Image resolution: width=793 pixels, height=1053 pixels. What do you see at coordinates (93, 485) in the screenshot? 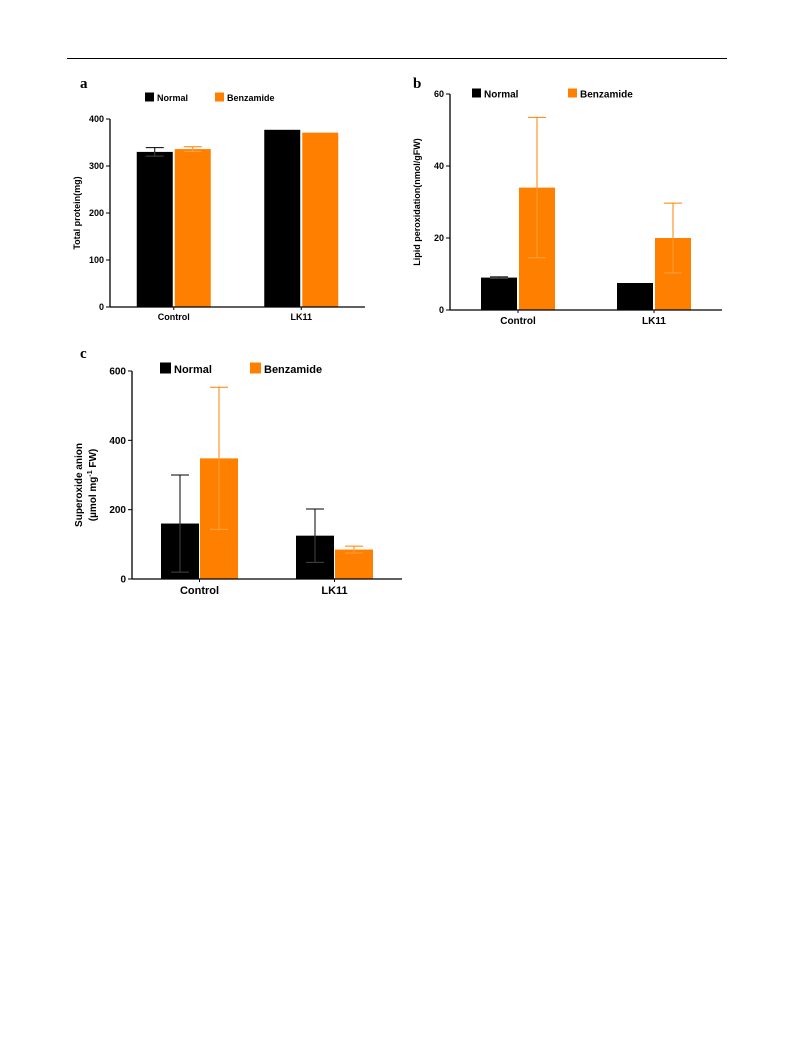
I see `y-axis-label-line2: (µmol mg-1 FW)` at bounding box center [93, 485].